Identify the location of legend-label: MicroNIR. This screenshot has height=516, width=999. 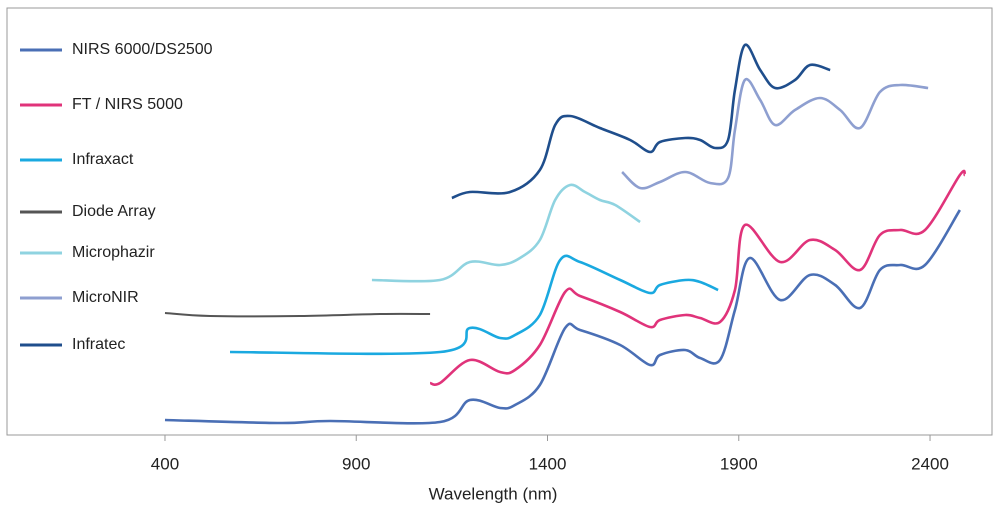
(105, 297).